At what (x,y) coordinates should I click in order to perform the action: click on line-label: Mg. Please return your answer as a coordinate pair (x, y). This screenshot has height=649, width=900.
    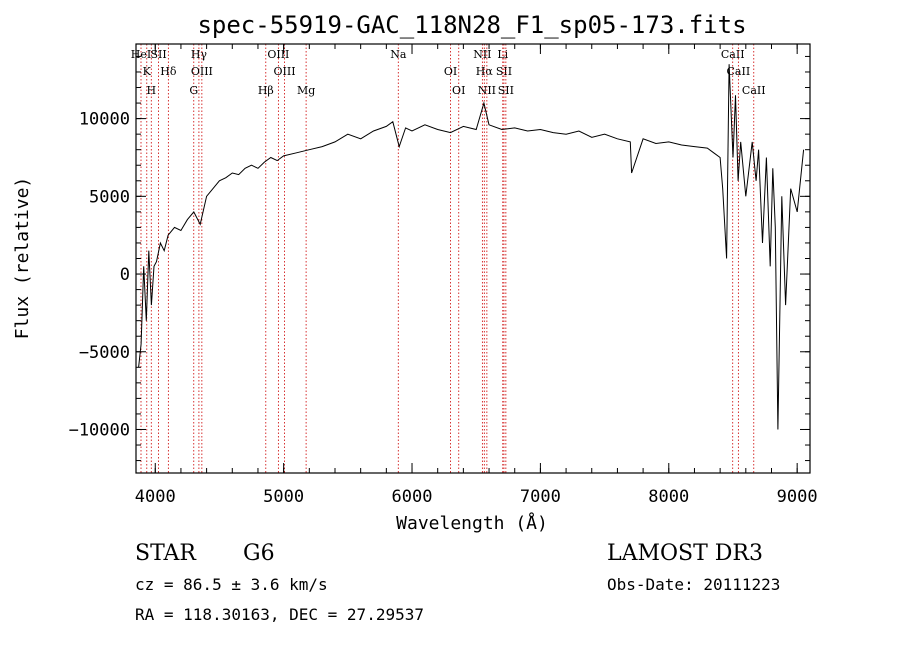
    Looking at the image, I should click on (306, 90).